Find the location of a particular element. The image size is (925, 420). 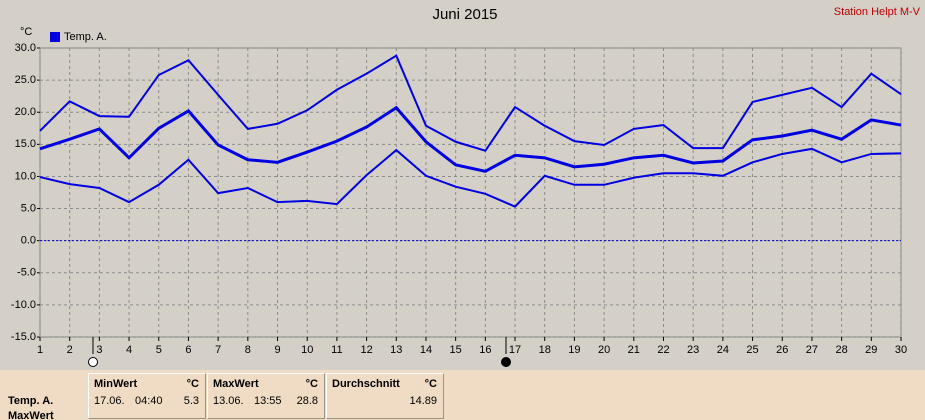

x-tick-label: 23 is located at coordinates (693, 350).